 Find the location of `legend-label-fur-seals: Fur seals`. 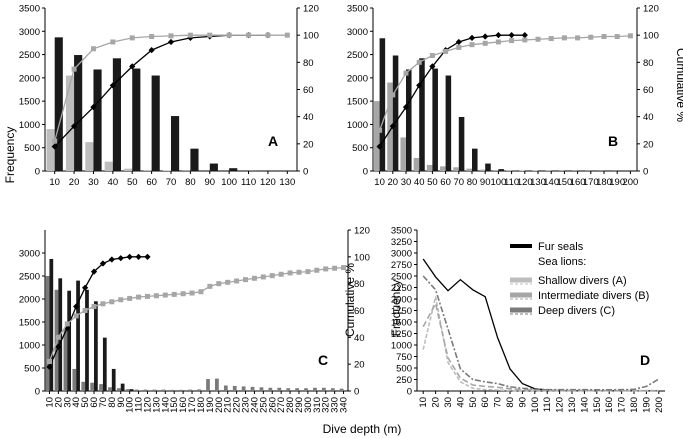

legend-label-fur-seals: Fur seals is located at coordinates (561, 247).